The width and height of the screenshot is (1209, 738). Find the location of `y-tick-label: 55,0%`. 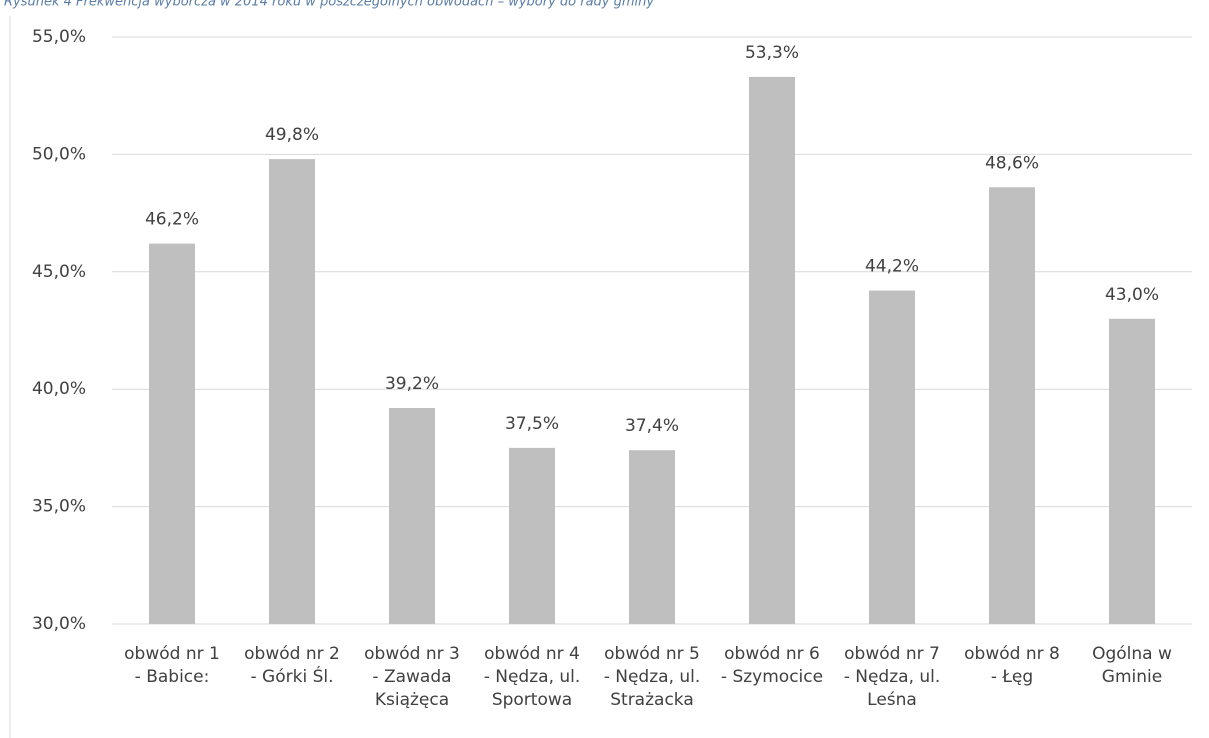

y-tick-label: 55,0% is located at coordinates (59, 37).